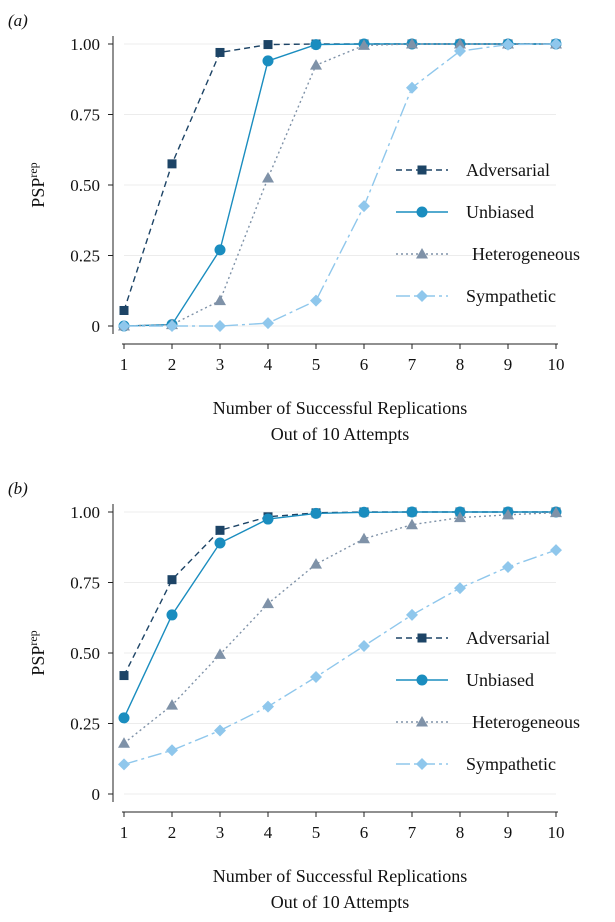 The width and height of the screenshot is (615, 922). I want to click on x-tick-label: 2, so click(172, 364).